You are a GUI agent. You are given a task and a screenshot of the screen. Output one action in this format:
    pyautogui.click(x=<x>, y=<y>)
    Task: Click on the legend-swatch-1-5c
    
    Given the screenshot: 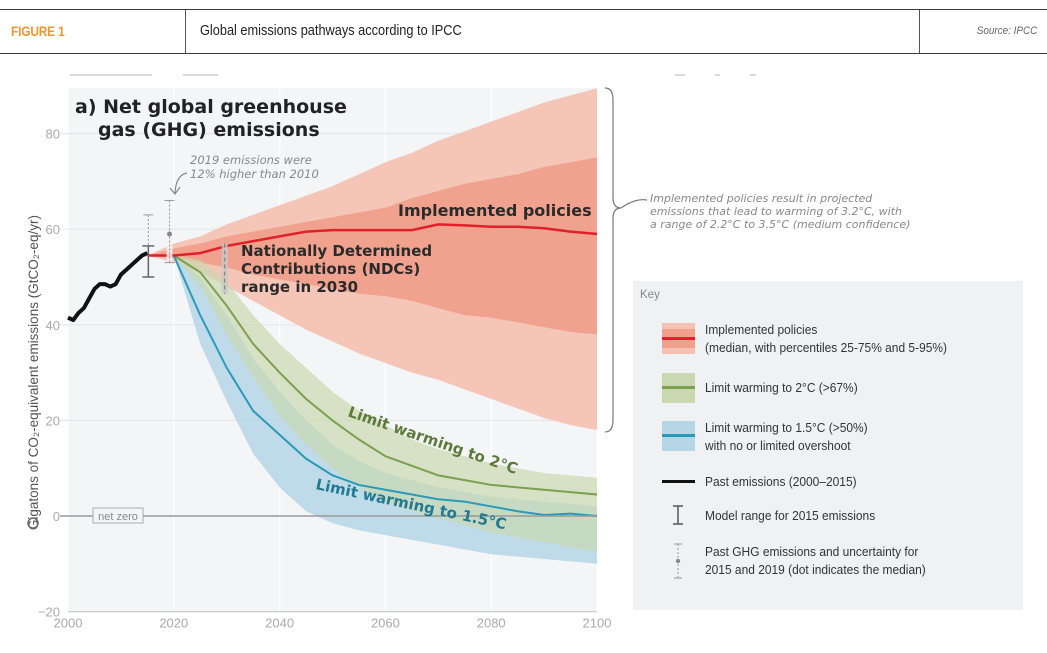 What is the action you would take?
    pyautogui.click(x=678, y=436)
    